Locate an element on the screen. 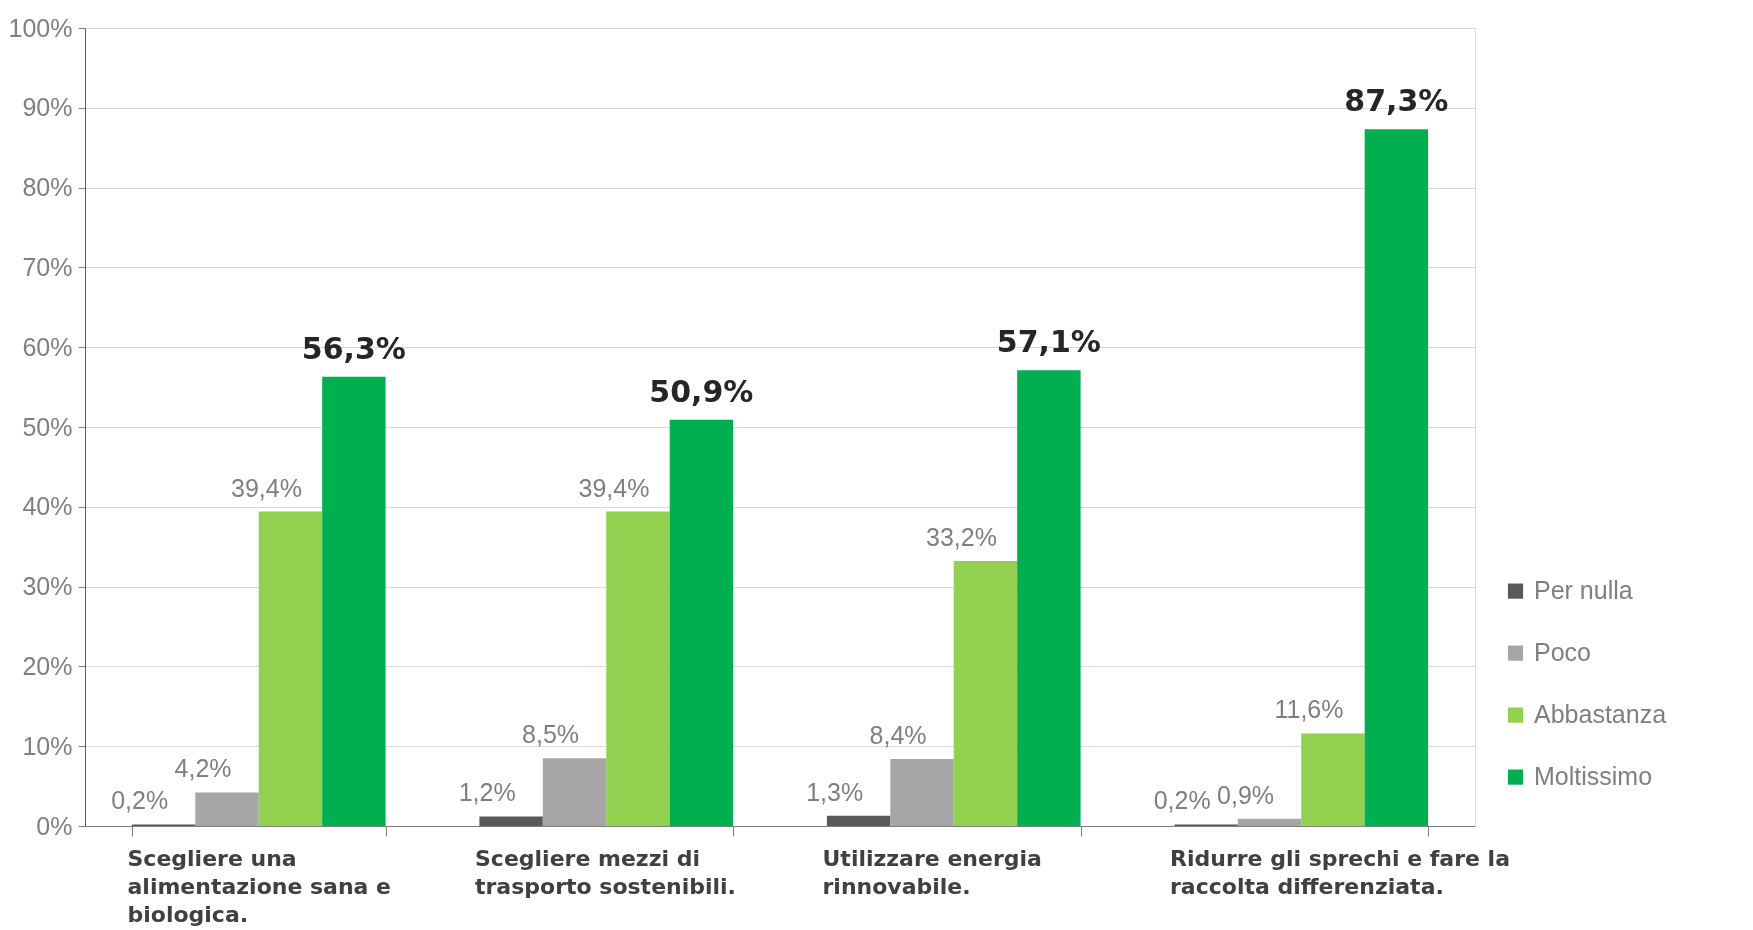  x-tick-label: Ridurre gli sprechi e fare la raccolta differenziata. is located at coordinates (1340, 872).